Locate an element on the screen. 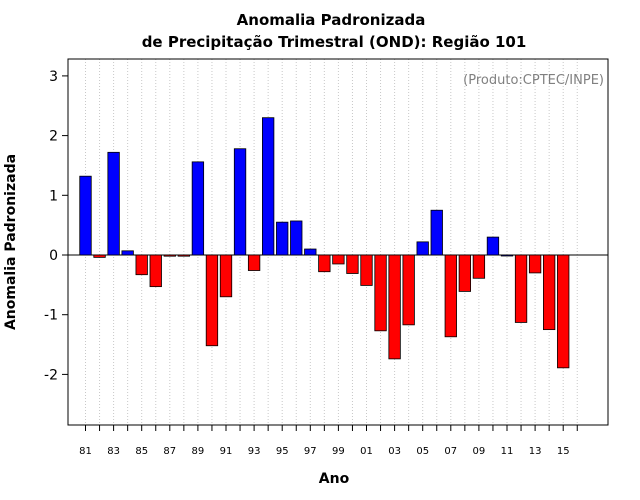  credit-note: (Produto:CPTEC/INPE) is located at coordinates (533, 80).